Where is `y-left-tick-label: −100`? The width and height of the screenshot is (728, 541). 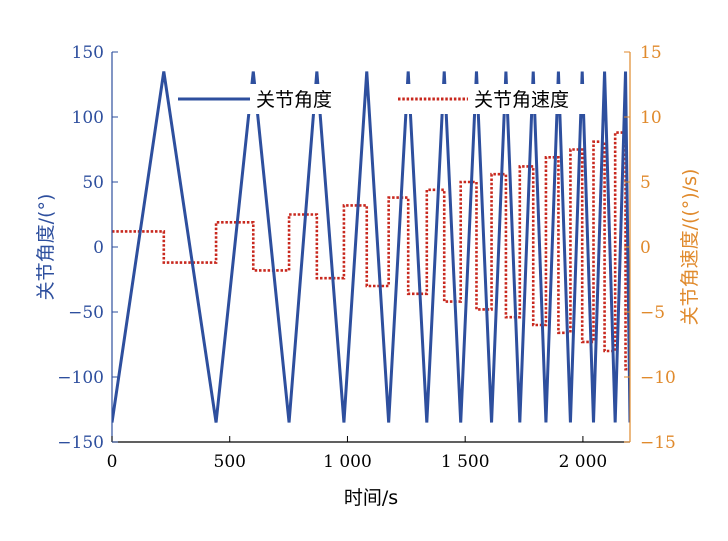
y-left-tick-label: −100 is located at coordinates (80, 378).